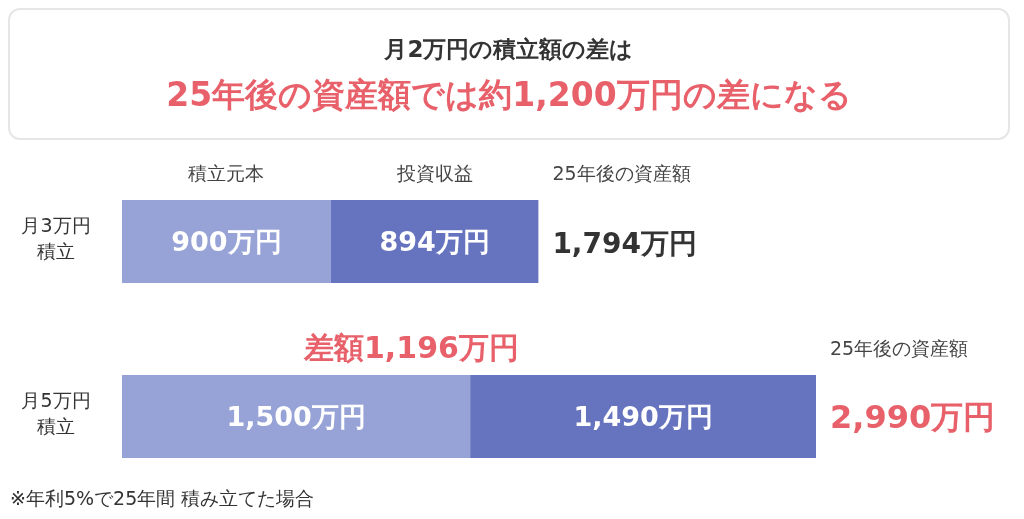 The image size is (1024, 519). What do you see at coordinates (509, 95) in the screenshot?
I see `chart-subtitle: 25年後の資産額では約1,200万円の差になる` at bounding box center [509, 95].